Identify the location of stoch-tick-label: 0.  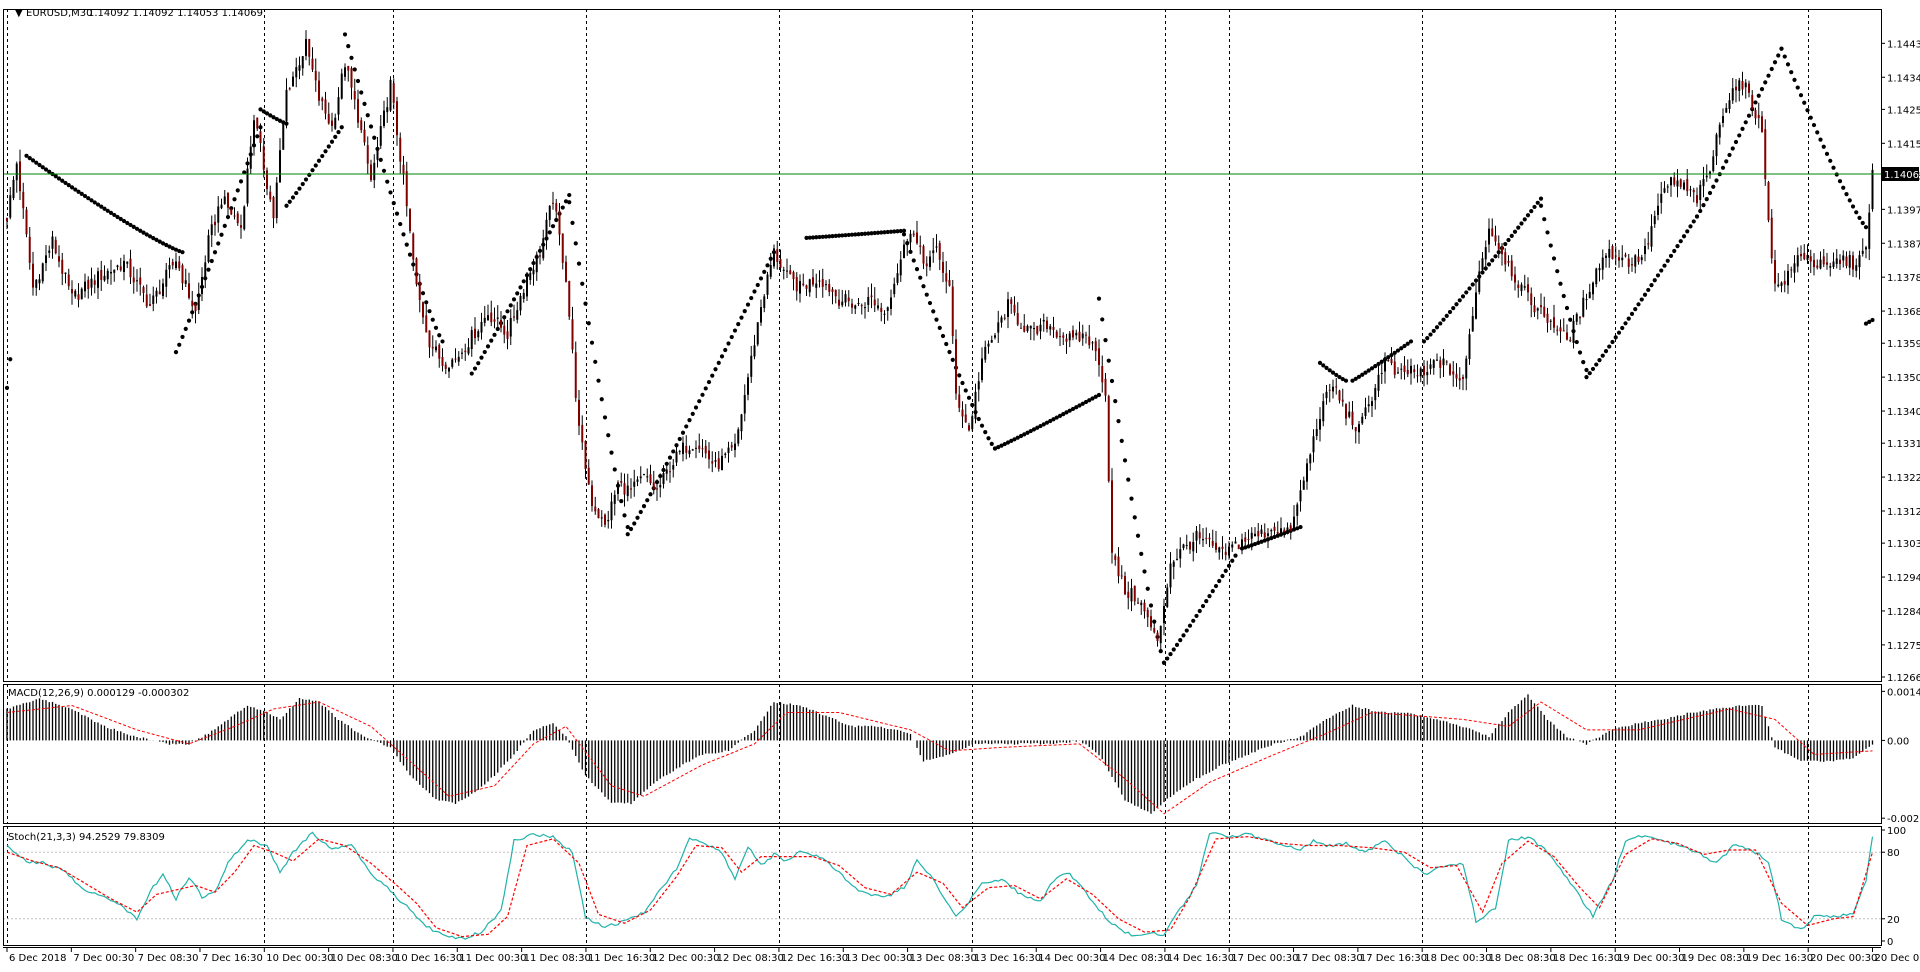
(1890, 942).